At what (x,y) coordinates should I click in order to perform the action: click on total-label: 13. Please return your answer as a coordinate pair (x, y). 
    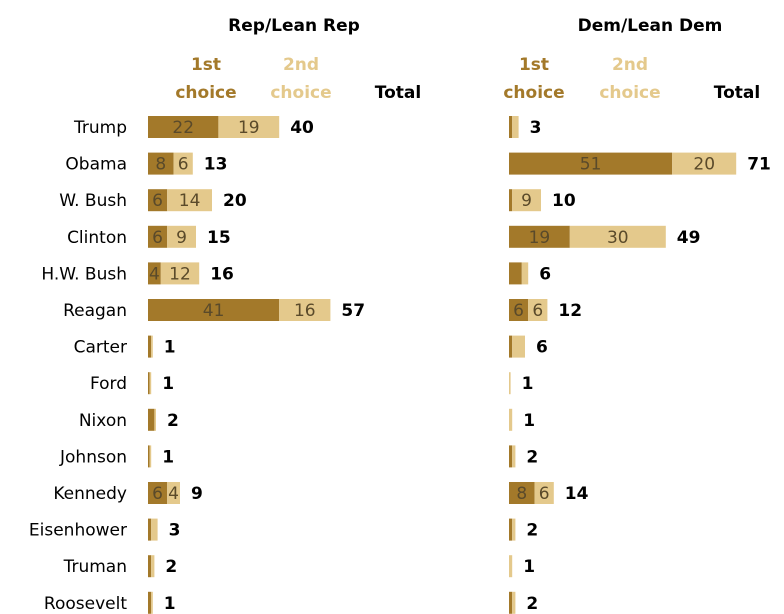
    Looking at the image, I should click on (216, 165).